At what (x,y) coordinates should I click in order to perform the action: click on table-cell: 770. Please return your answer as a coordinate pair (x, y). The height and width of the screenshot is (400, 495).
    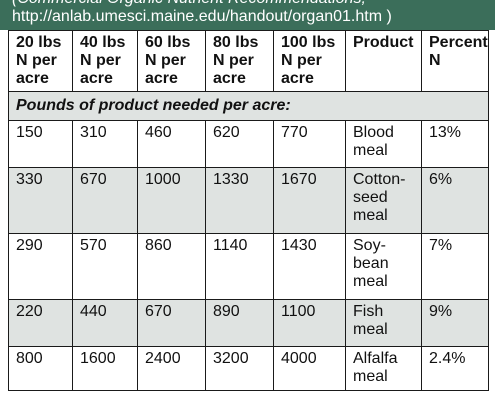
    Looking at the image, I should click on (309, 144).